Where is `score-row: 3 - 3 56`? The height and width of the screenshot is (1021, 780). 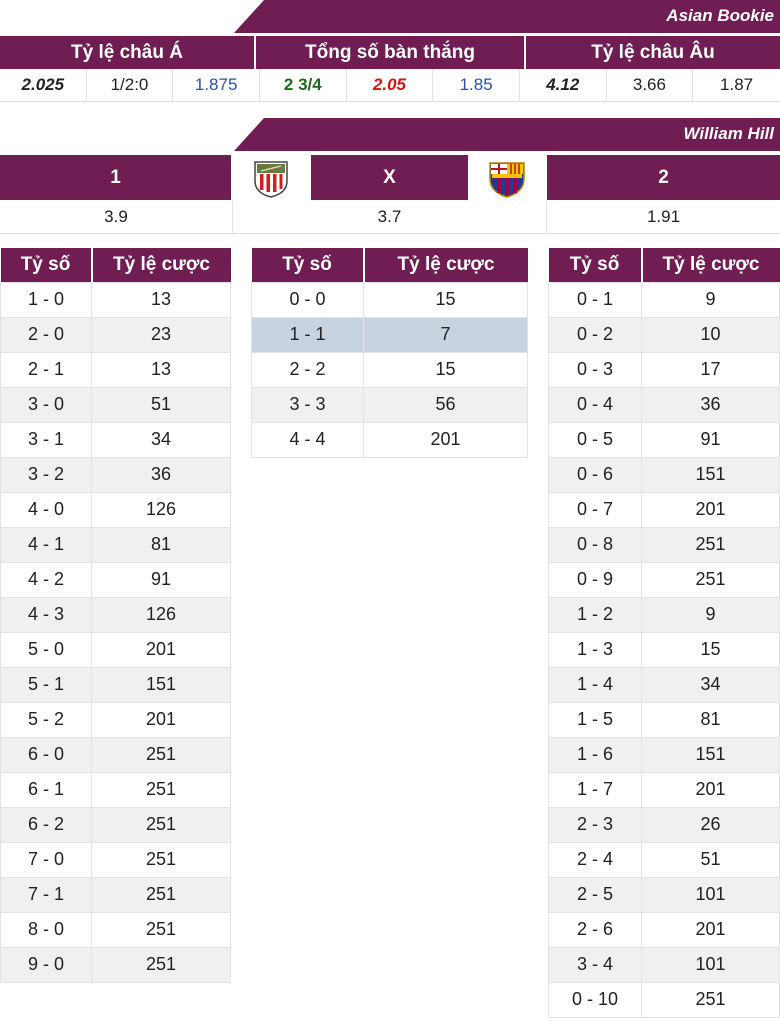
score-row: 3 - 3 56 is located at coordinates (389, 404).